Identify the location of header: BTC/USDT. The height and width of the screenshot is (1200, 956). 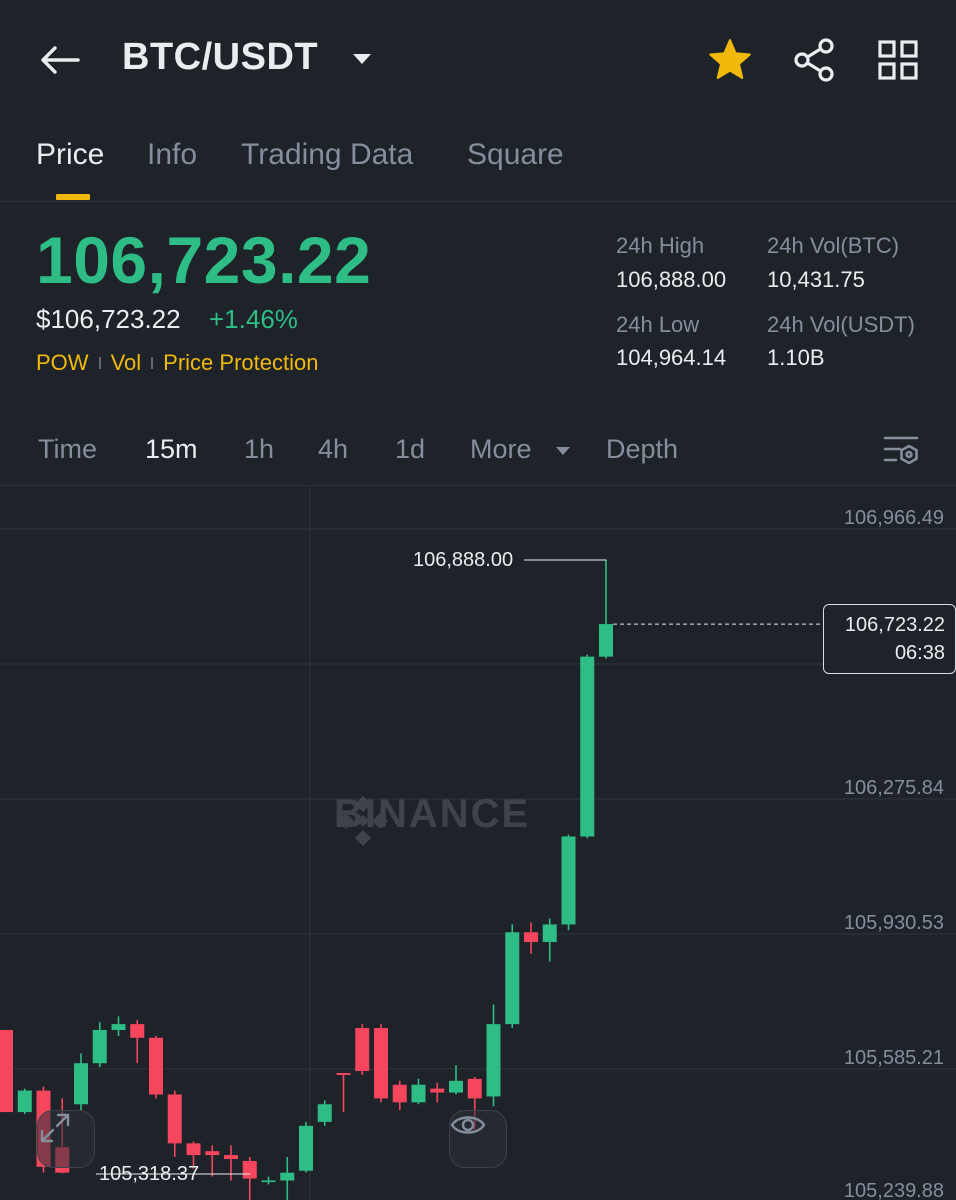
(478, 59).